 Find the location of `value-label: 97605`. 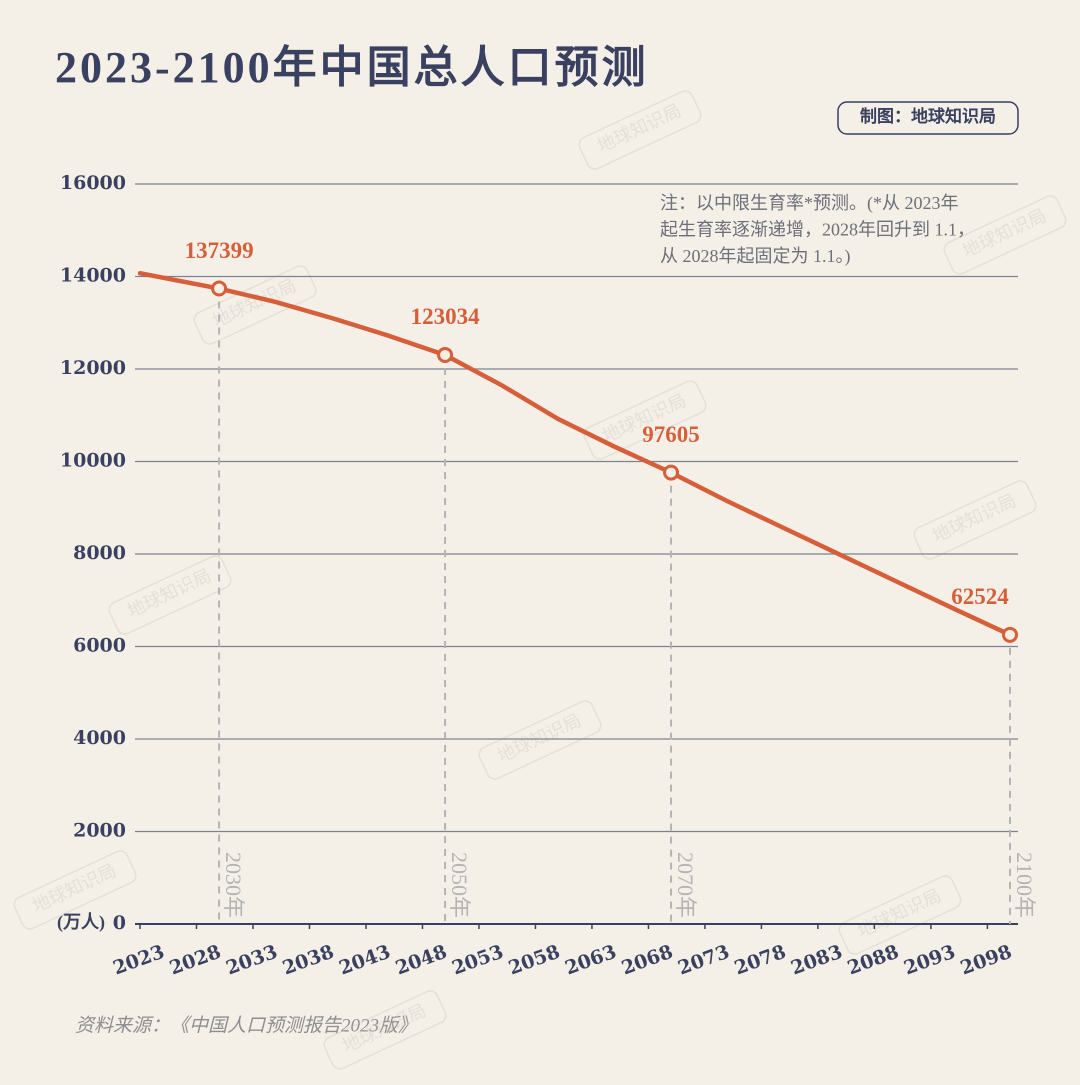

value-label: 97605 is located at coordinates (671, 434).